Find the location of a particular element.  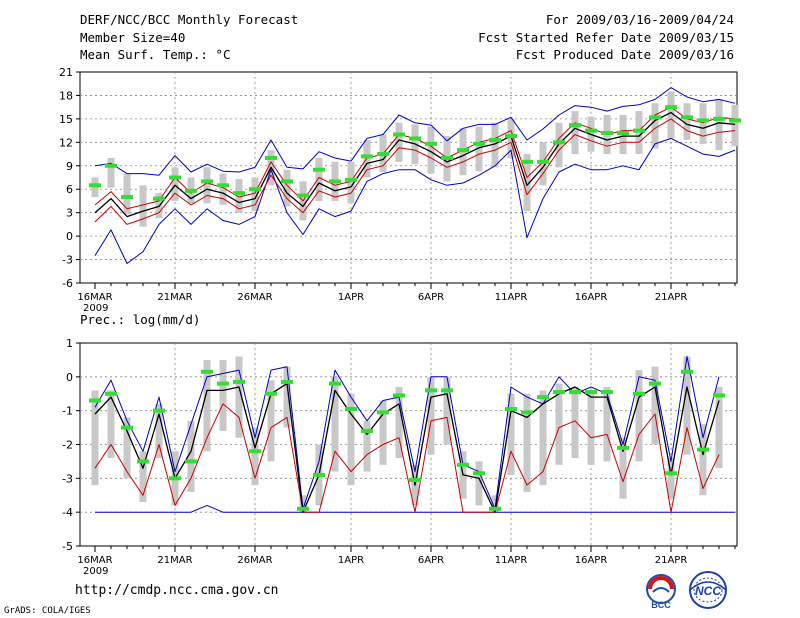

variable-label: Mean Surf. Temp.: °C is located at coordinates (155, 54).